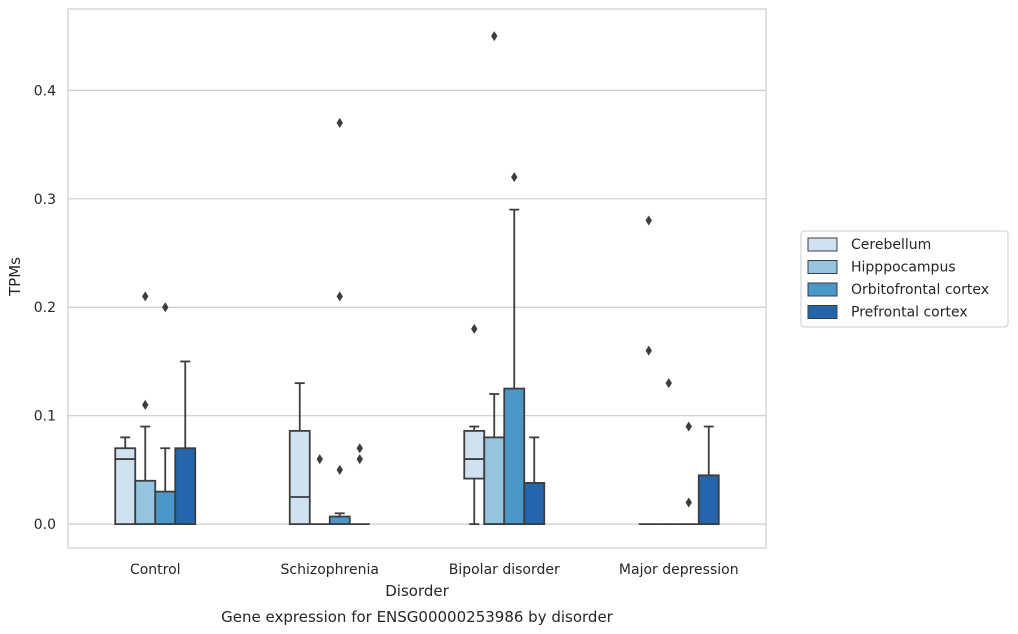 This screenshot has height=634, width=1018. I want to click on y-axis-ticks: 0.0 0.1 0.2 0.3 0.4, so click(45, 308).